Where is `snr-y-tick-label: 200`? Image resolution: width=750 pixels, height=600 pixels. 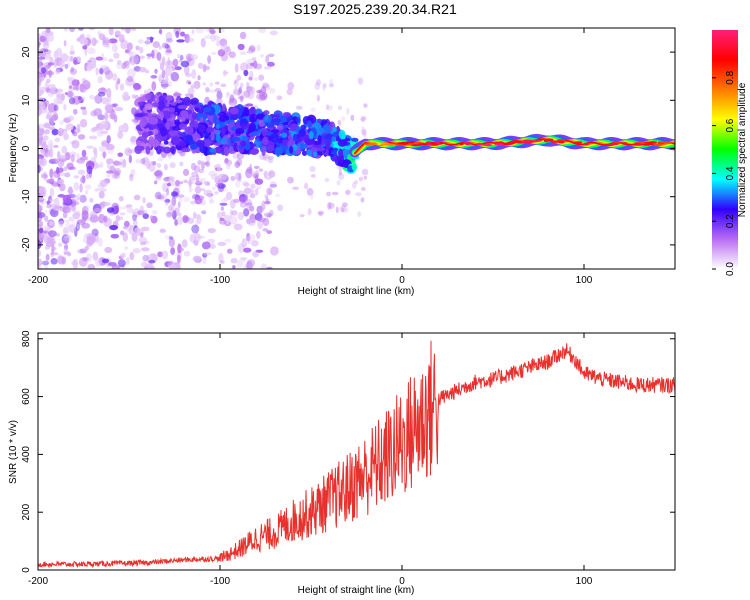
snr-y-tick-label: 200 is located at coordinates (26, 511).